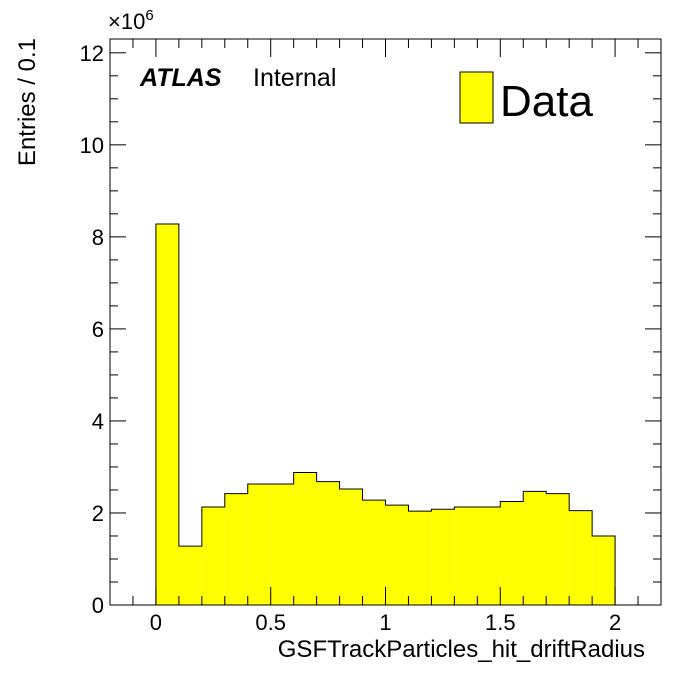 This screenshot has width=696, height=677. Describe the element at coordinates (98, 605) in the screenshot. I see `y-tick-label: 0` at that location.